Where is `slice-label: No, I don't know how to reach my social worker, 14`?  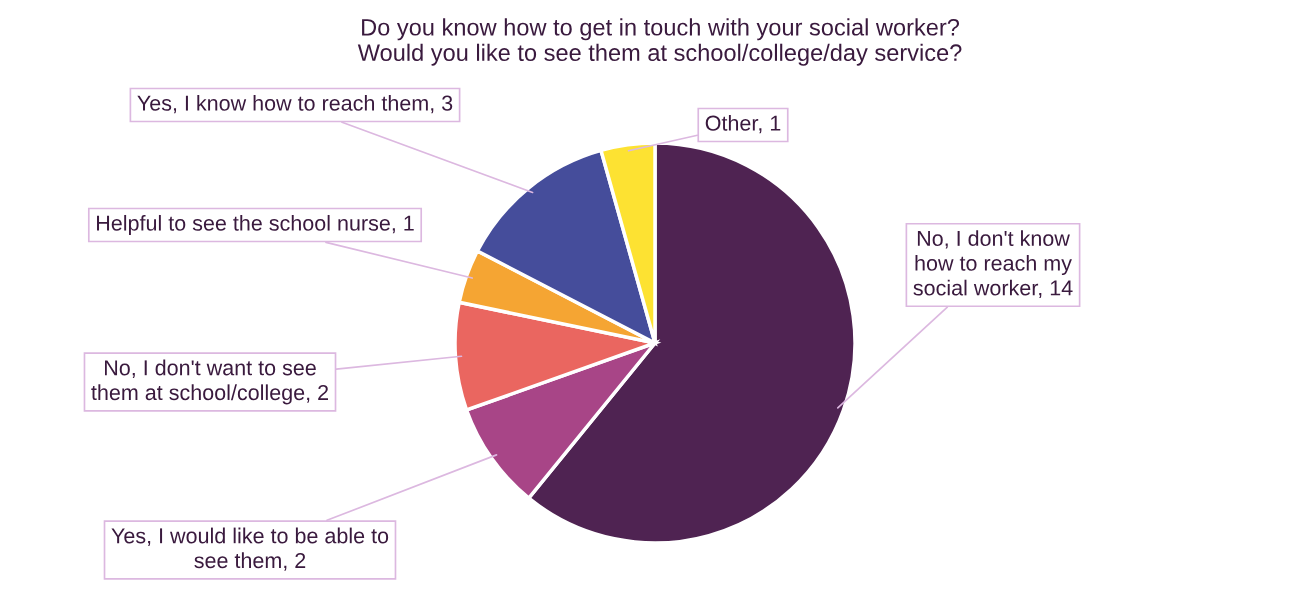 slice-label: No, I don't know how to reach my social worker, 14 is located at coordinates (993, 264).